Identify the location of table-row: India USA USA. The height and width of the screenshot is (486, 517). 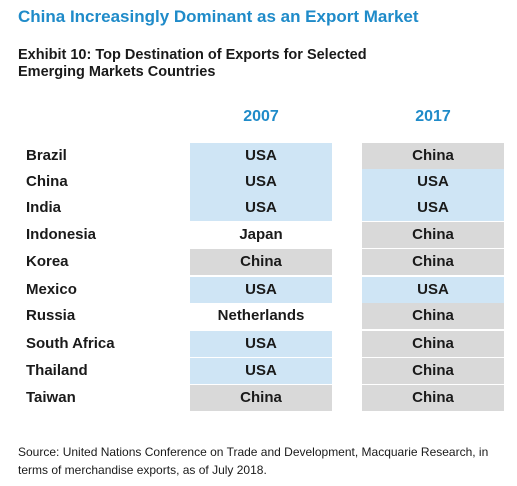
(258, 208).